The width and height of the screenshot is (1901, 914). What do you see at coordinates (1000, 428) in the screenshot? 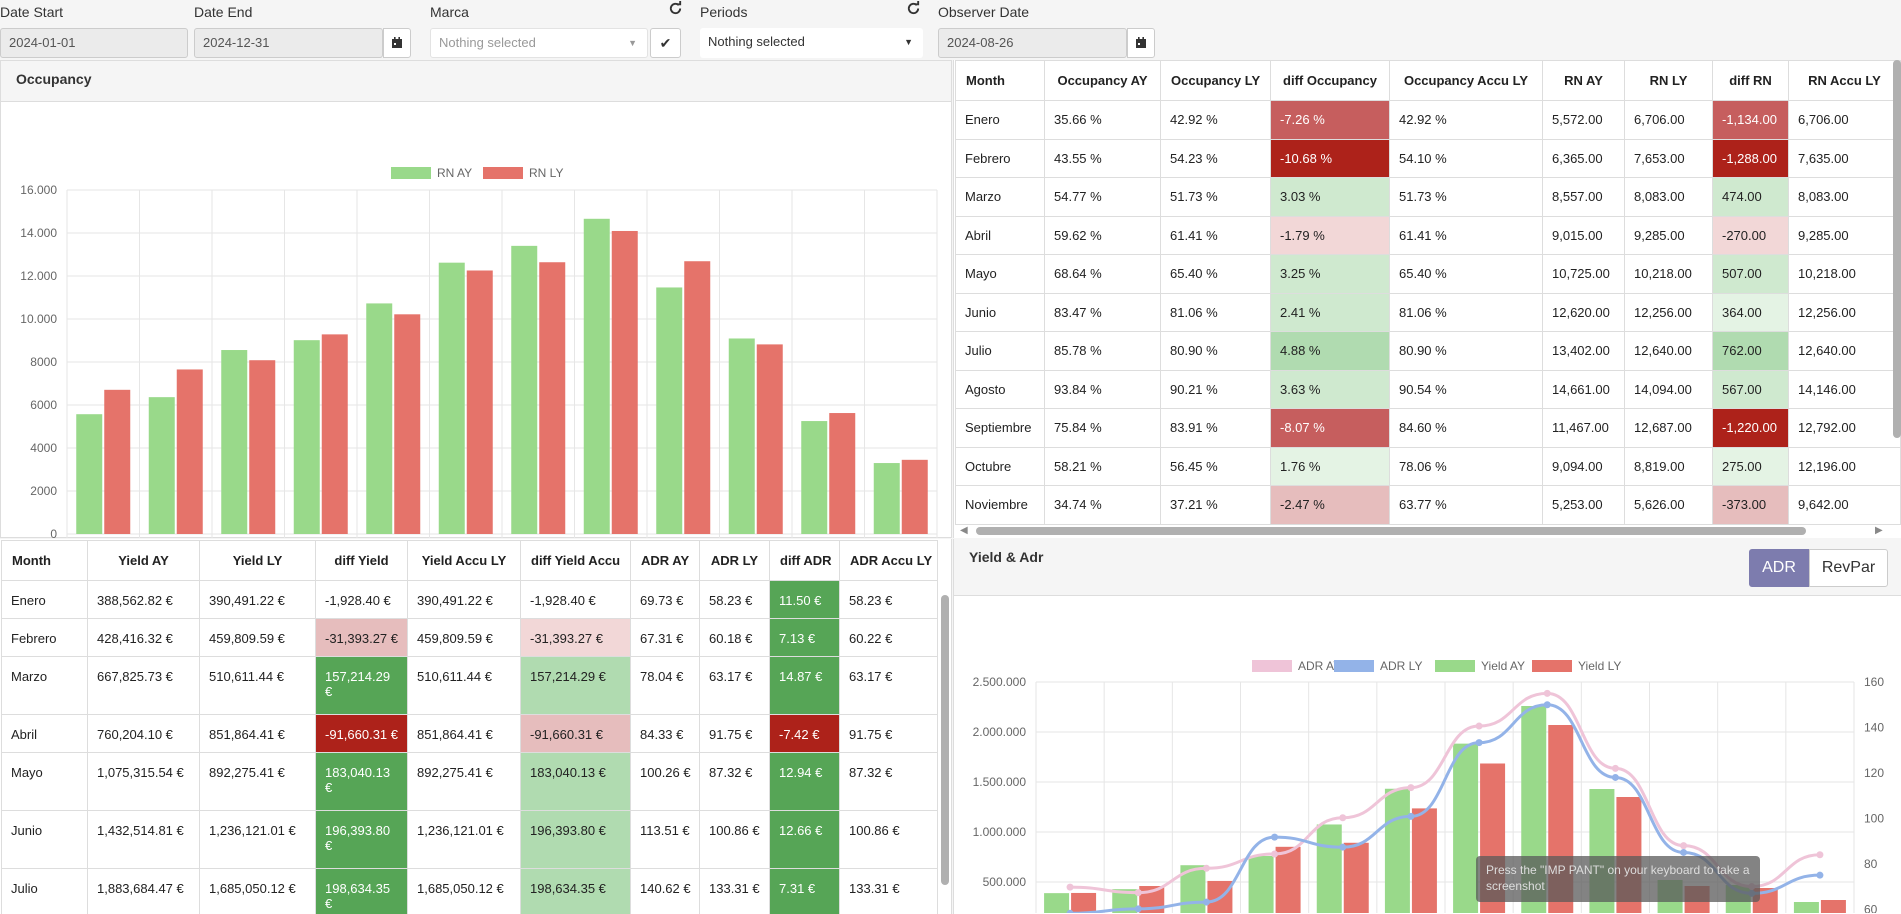
I see `month-cell: Septiembre` at bounding box center [1000, 428].